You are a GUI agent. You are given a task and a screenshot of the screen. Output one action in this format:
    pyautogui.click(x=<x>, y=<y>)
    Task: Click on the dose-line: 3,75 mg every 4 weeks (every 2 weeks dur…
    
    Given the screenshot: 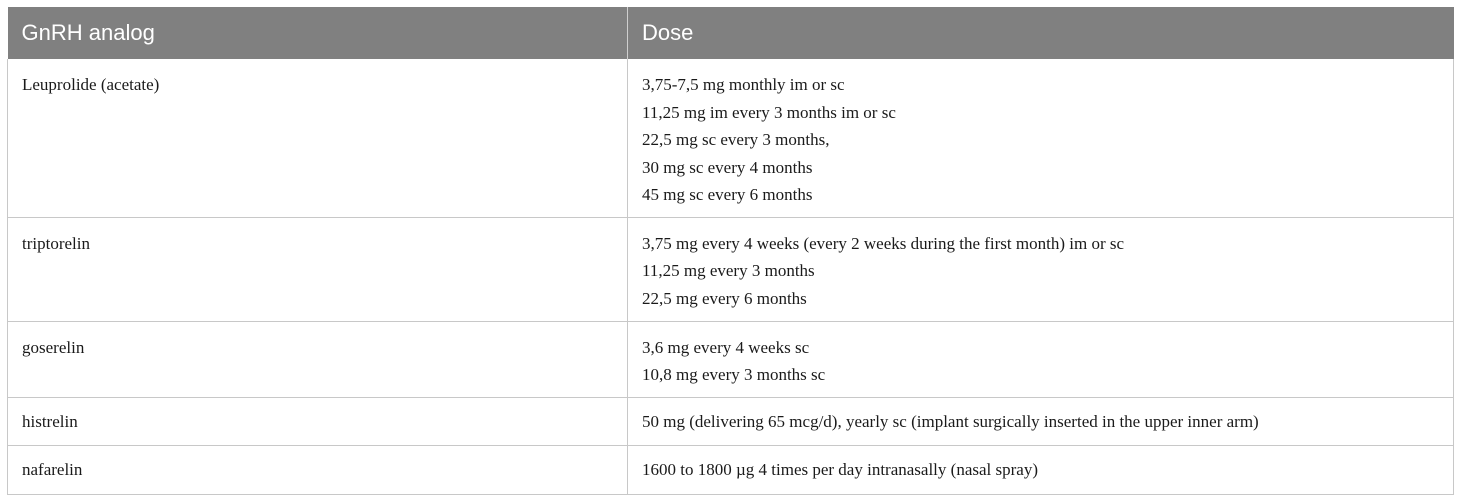 What is the action you would take?
    pyautogui.click(x=883, y=243)
    